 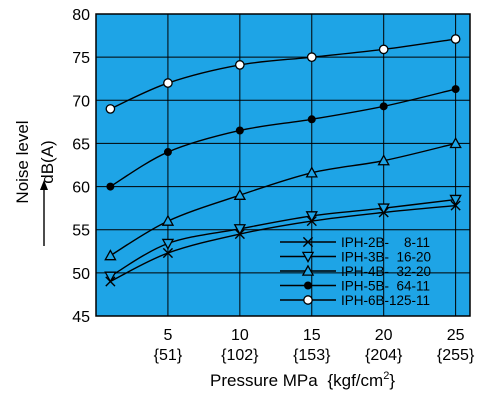 What do you see at coordinates (264, 380) in the screenshot?
I see `x-axis-label-main: Pressure MPa` at bounding box center [264, 380].